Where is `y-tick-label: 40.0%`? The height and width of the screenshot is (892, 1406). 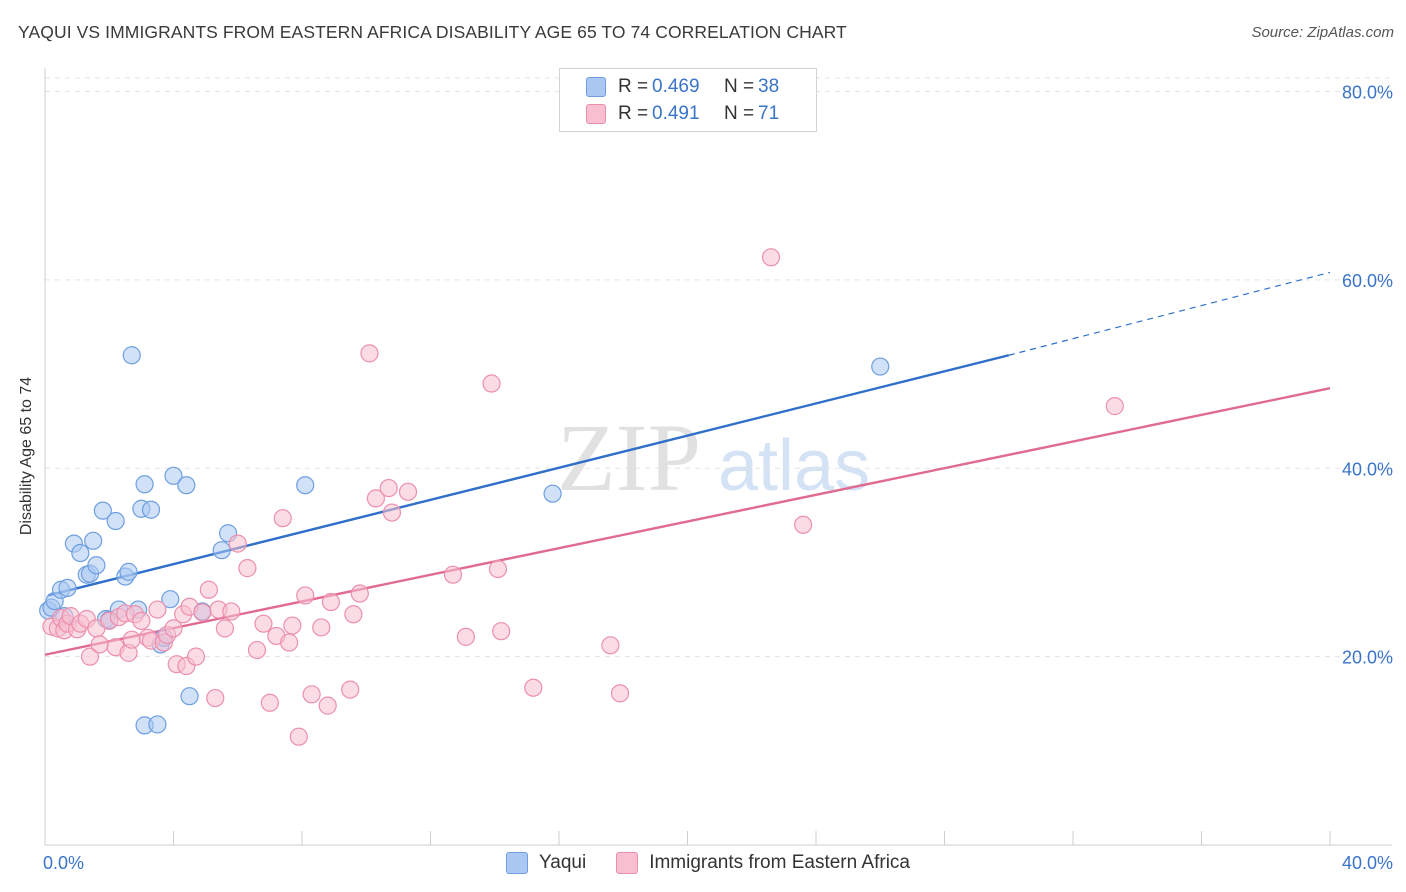
y-tick-label: 40.0% is located at coordinates (1367, 469).